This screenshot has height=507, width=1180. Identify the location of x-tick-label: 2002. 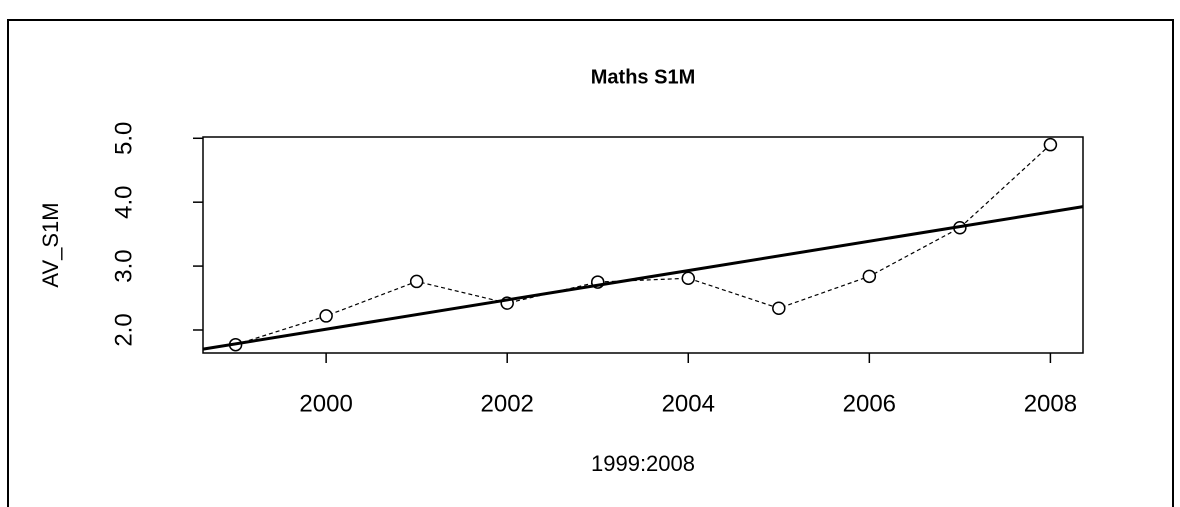
(507, 403).